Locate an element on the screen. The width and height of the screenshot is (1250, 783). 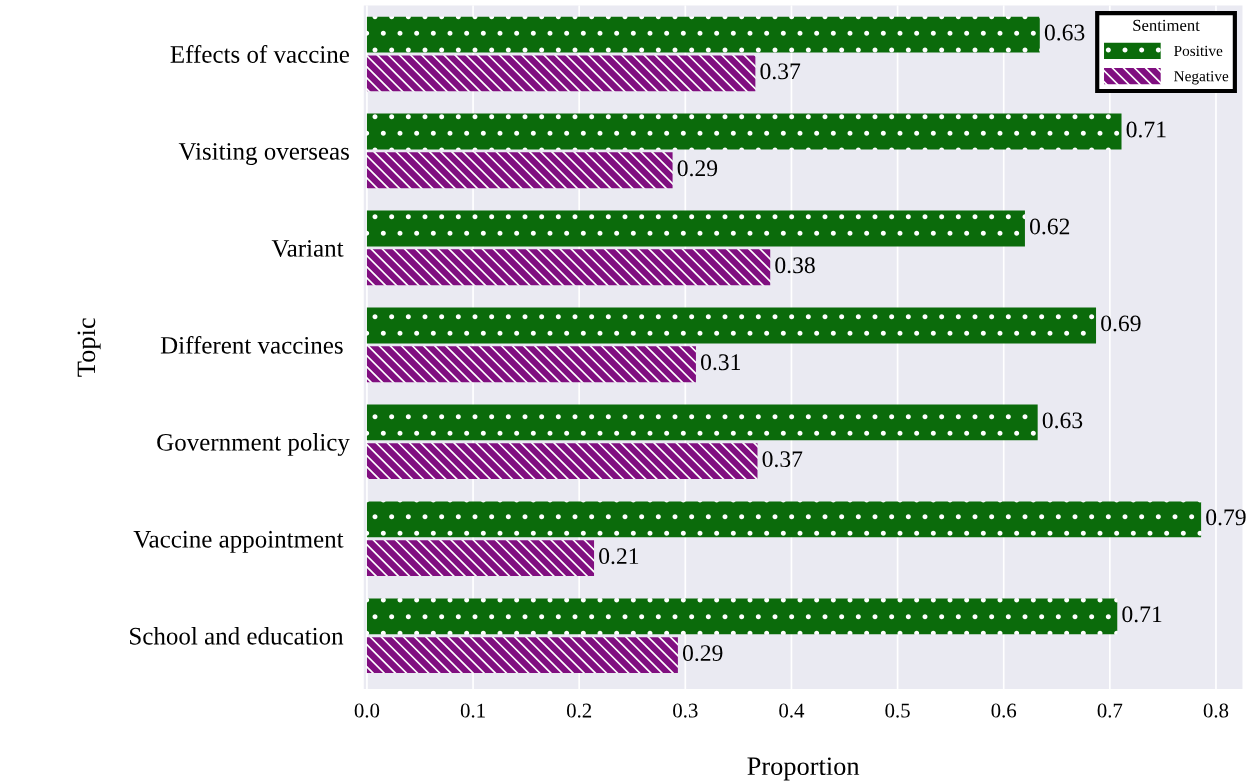
data-label: 0.38 is located at coordinates (795, 265).